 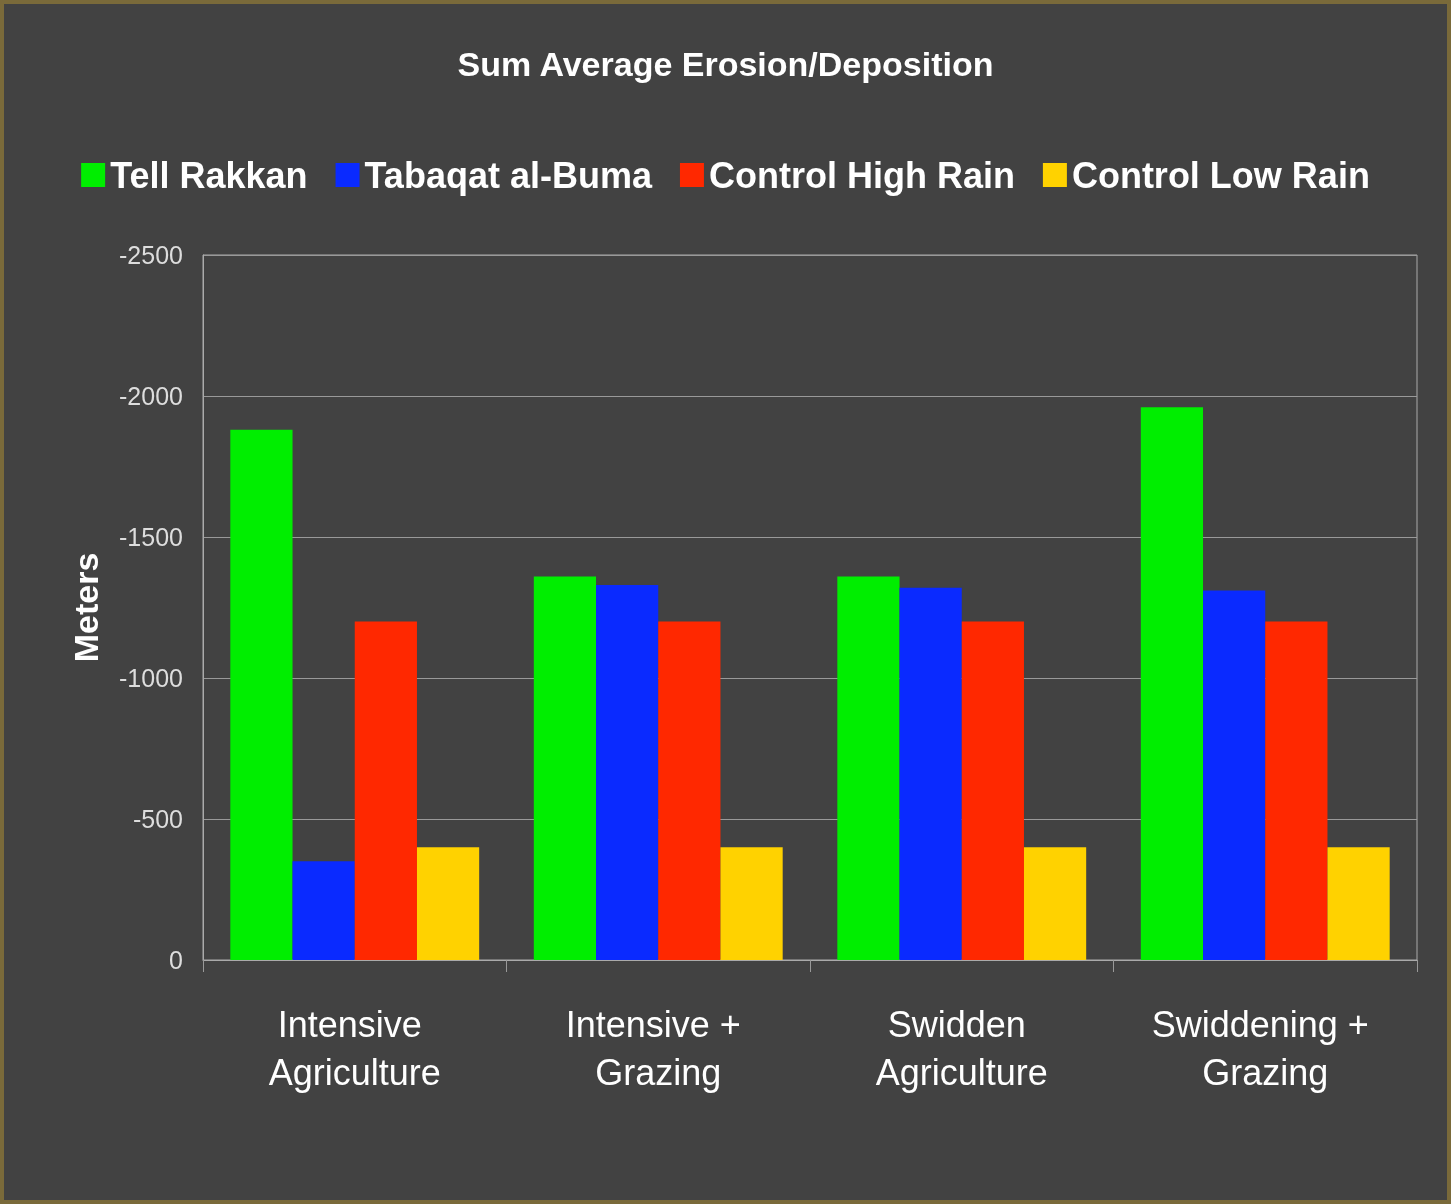 I want to click on chart-title: Sum Average Erosion/Deposition, so click(x=725, y=64).